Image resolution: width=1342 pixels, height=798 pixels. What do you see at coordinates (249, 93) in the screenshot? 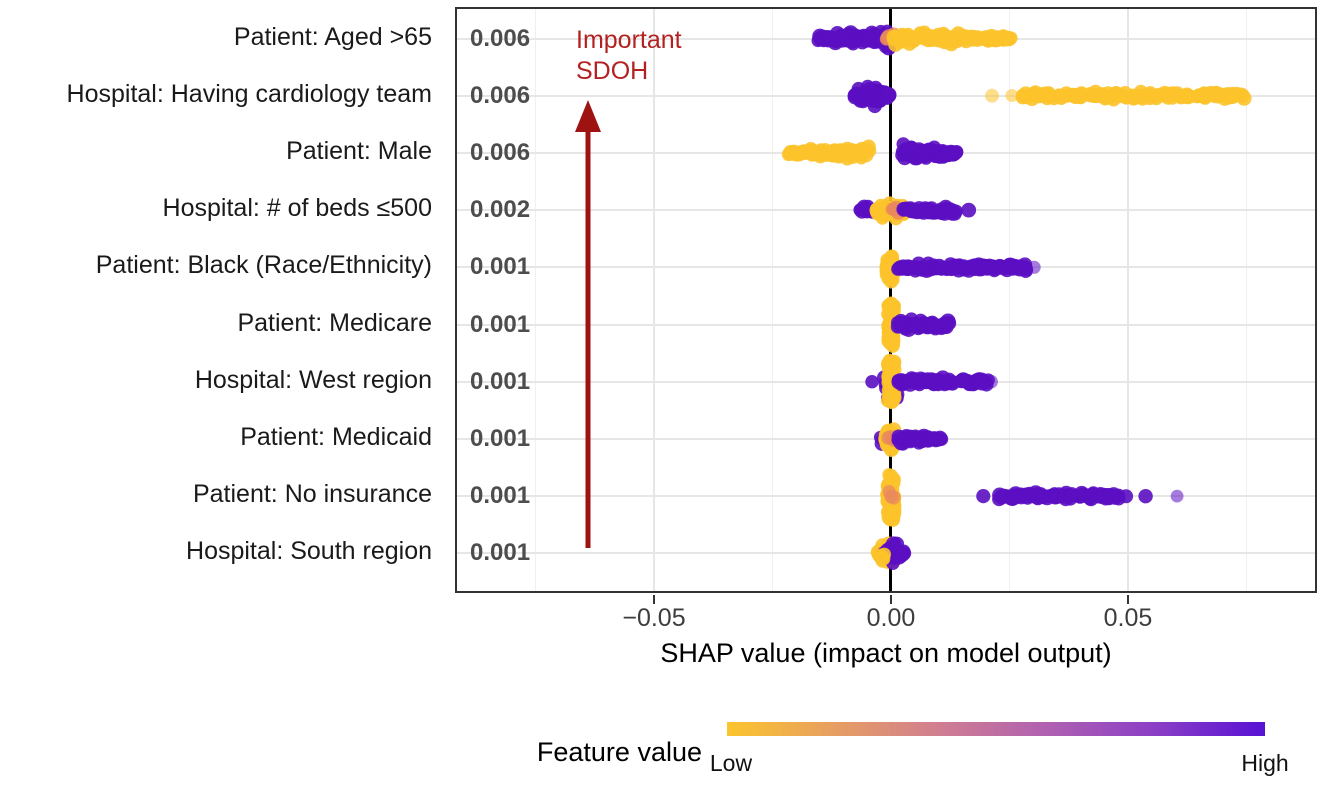
I see `feature-label: Hospital: Having cardiology team` at bounding box center [249, 93].